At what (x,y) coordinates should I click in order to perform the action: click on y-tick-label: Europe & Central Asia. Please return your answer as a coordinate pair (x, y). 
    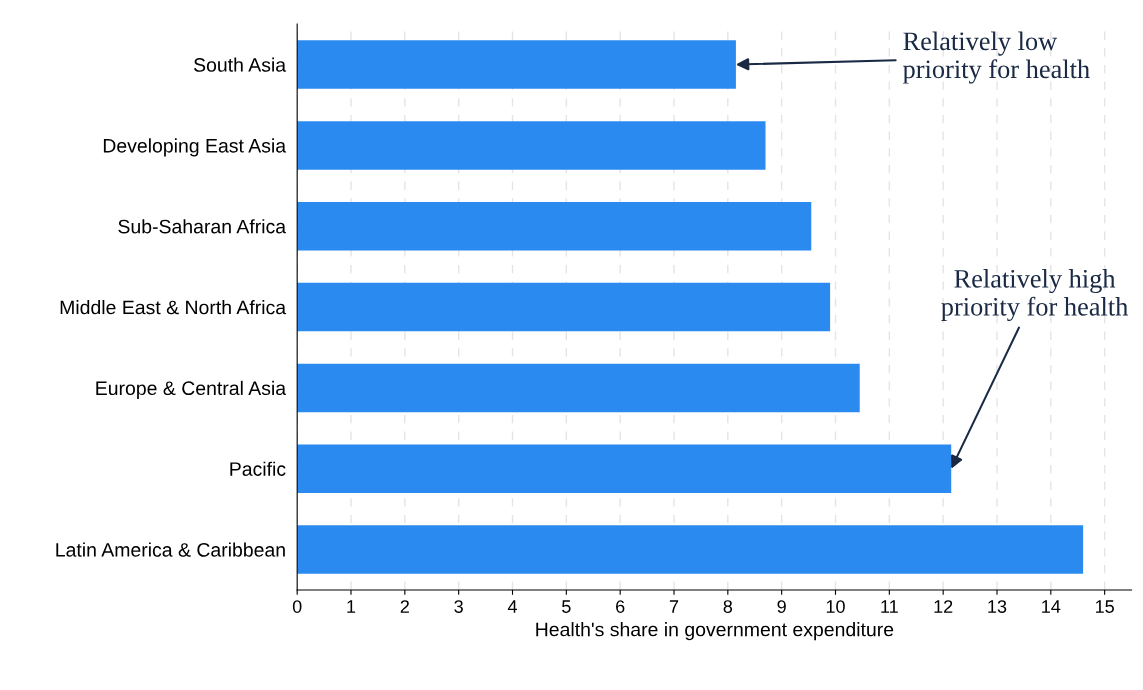
    Looking at the image, I should click on (191, 389).